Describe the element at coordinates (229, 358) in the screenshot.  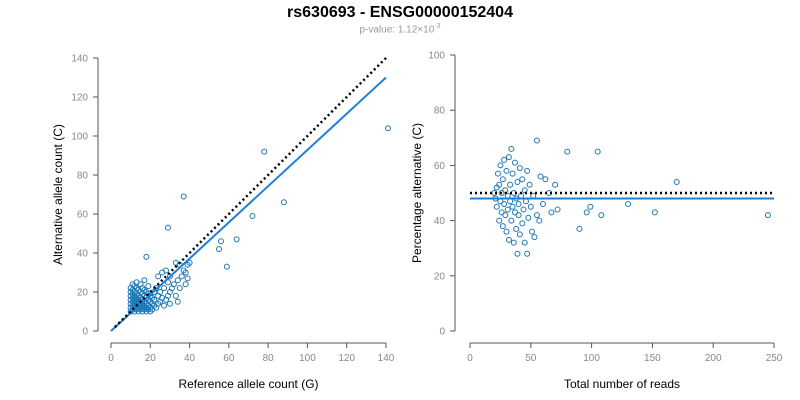
I see `x-tick-label: 60` at that location.